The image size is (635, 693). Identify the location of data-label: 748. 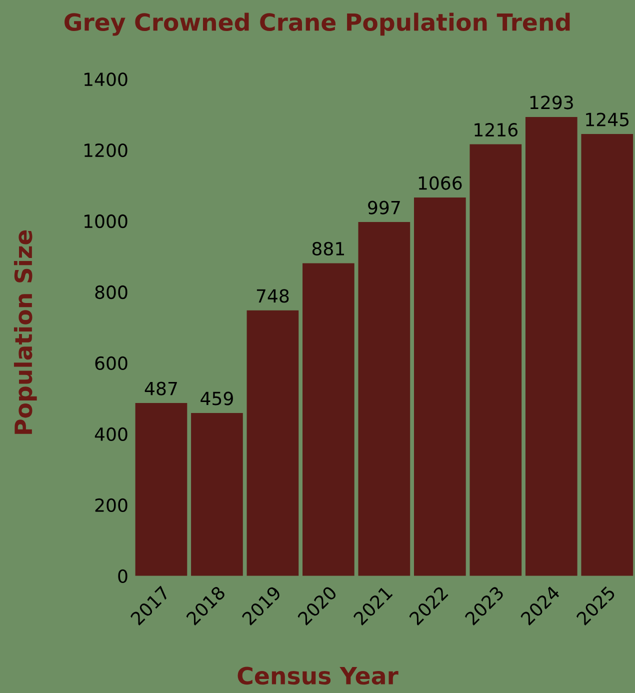
(272, 296).